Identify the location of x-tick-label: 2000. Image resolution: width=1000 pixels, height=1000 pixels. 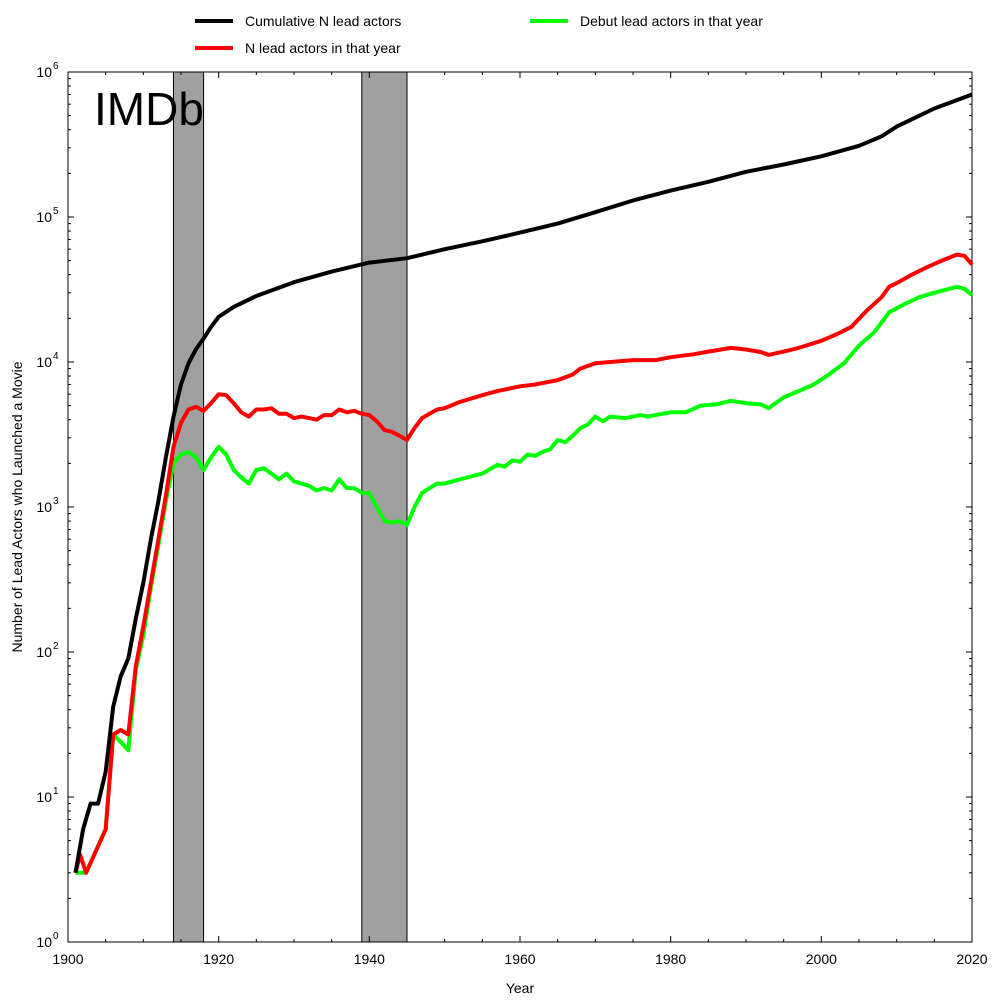
(821, 959).